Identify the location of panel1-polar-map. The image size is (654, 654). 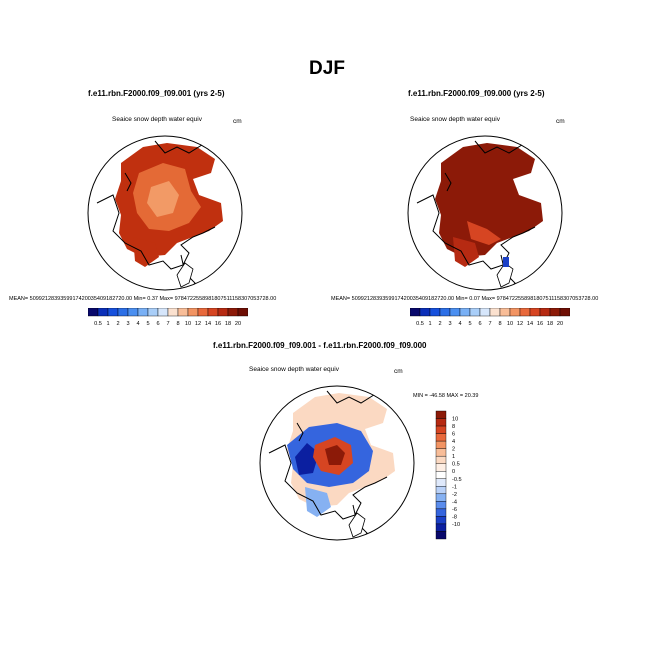
(165, 213).